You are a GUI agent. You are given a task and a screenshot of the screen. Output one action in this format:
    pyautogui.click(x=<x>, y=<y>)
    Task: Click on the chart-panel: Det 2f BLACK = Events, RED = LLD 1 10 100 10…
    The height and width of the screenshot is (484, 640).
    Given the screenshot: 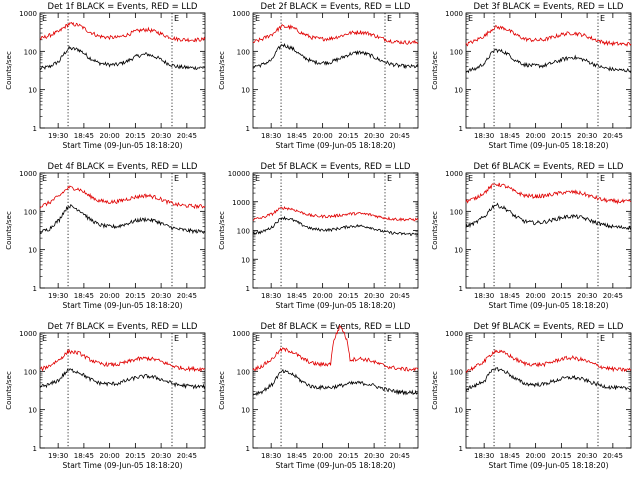 What is the action you would take?
    pyautogui.click(x=318, y=76)
    